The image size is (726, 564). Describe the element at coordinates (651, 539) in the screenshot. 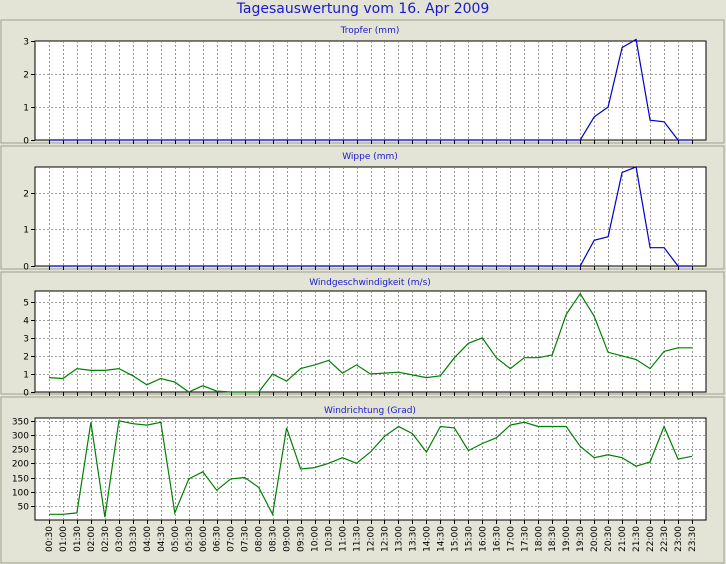

I see `x-tick-label: 22:00` at that location.